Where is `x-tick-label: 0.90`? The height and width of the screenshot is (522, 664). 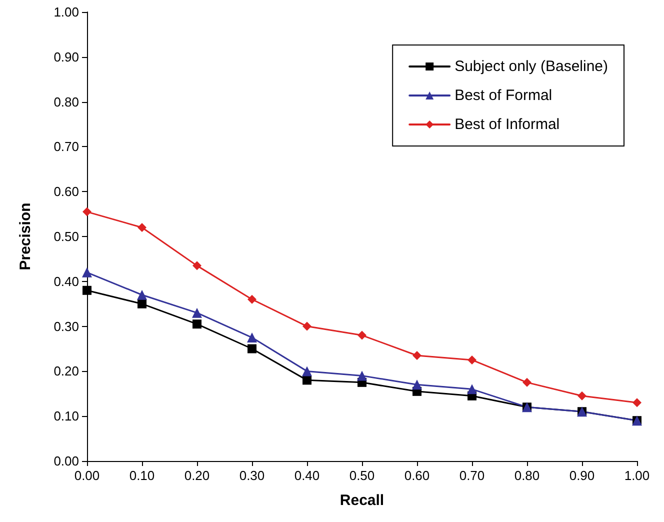 x-tick-label: 0.90 is located at coordinates (582, 475).